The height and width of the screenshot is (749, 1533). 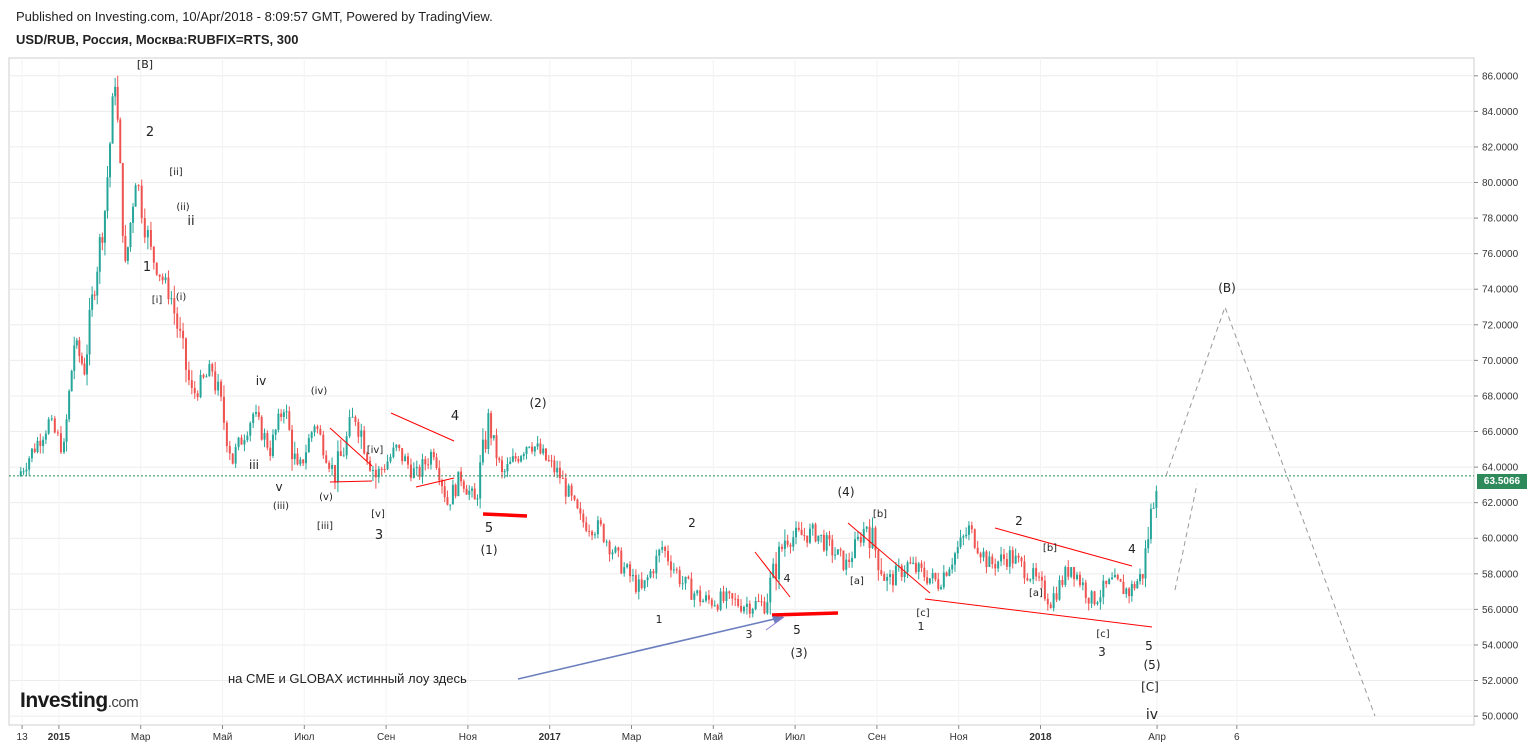 What do you see at coordinates (1149, 646) in the screenshot?
I see `wave-label: 5` at bounding box center [1149, 646].